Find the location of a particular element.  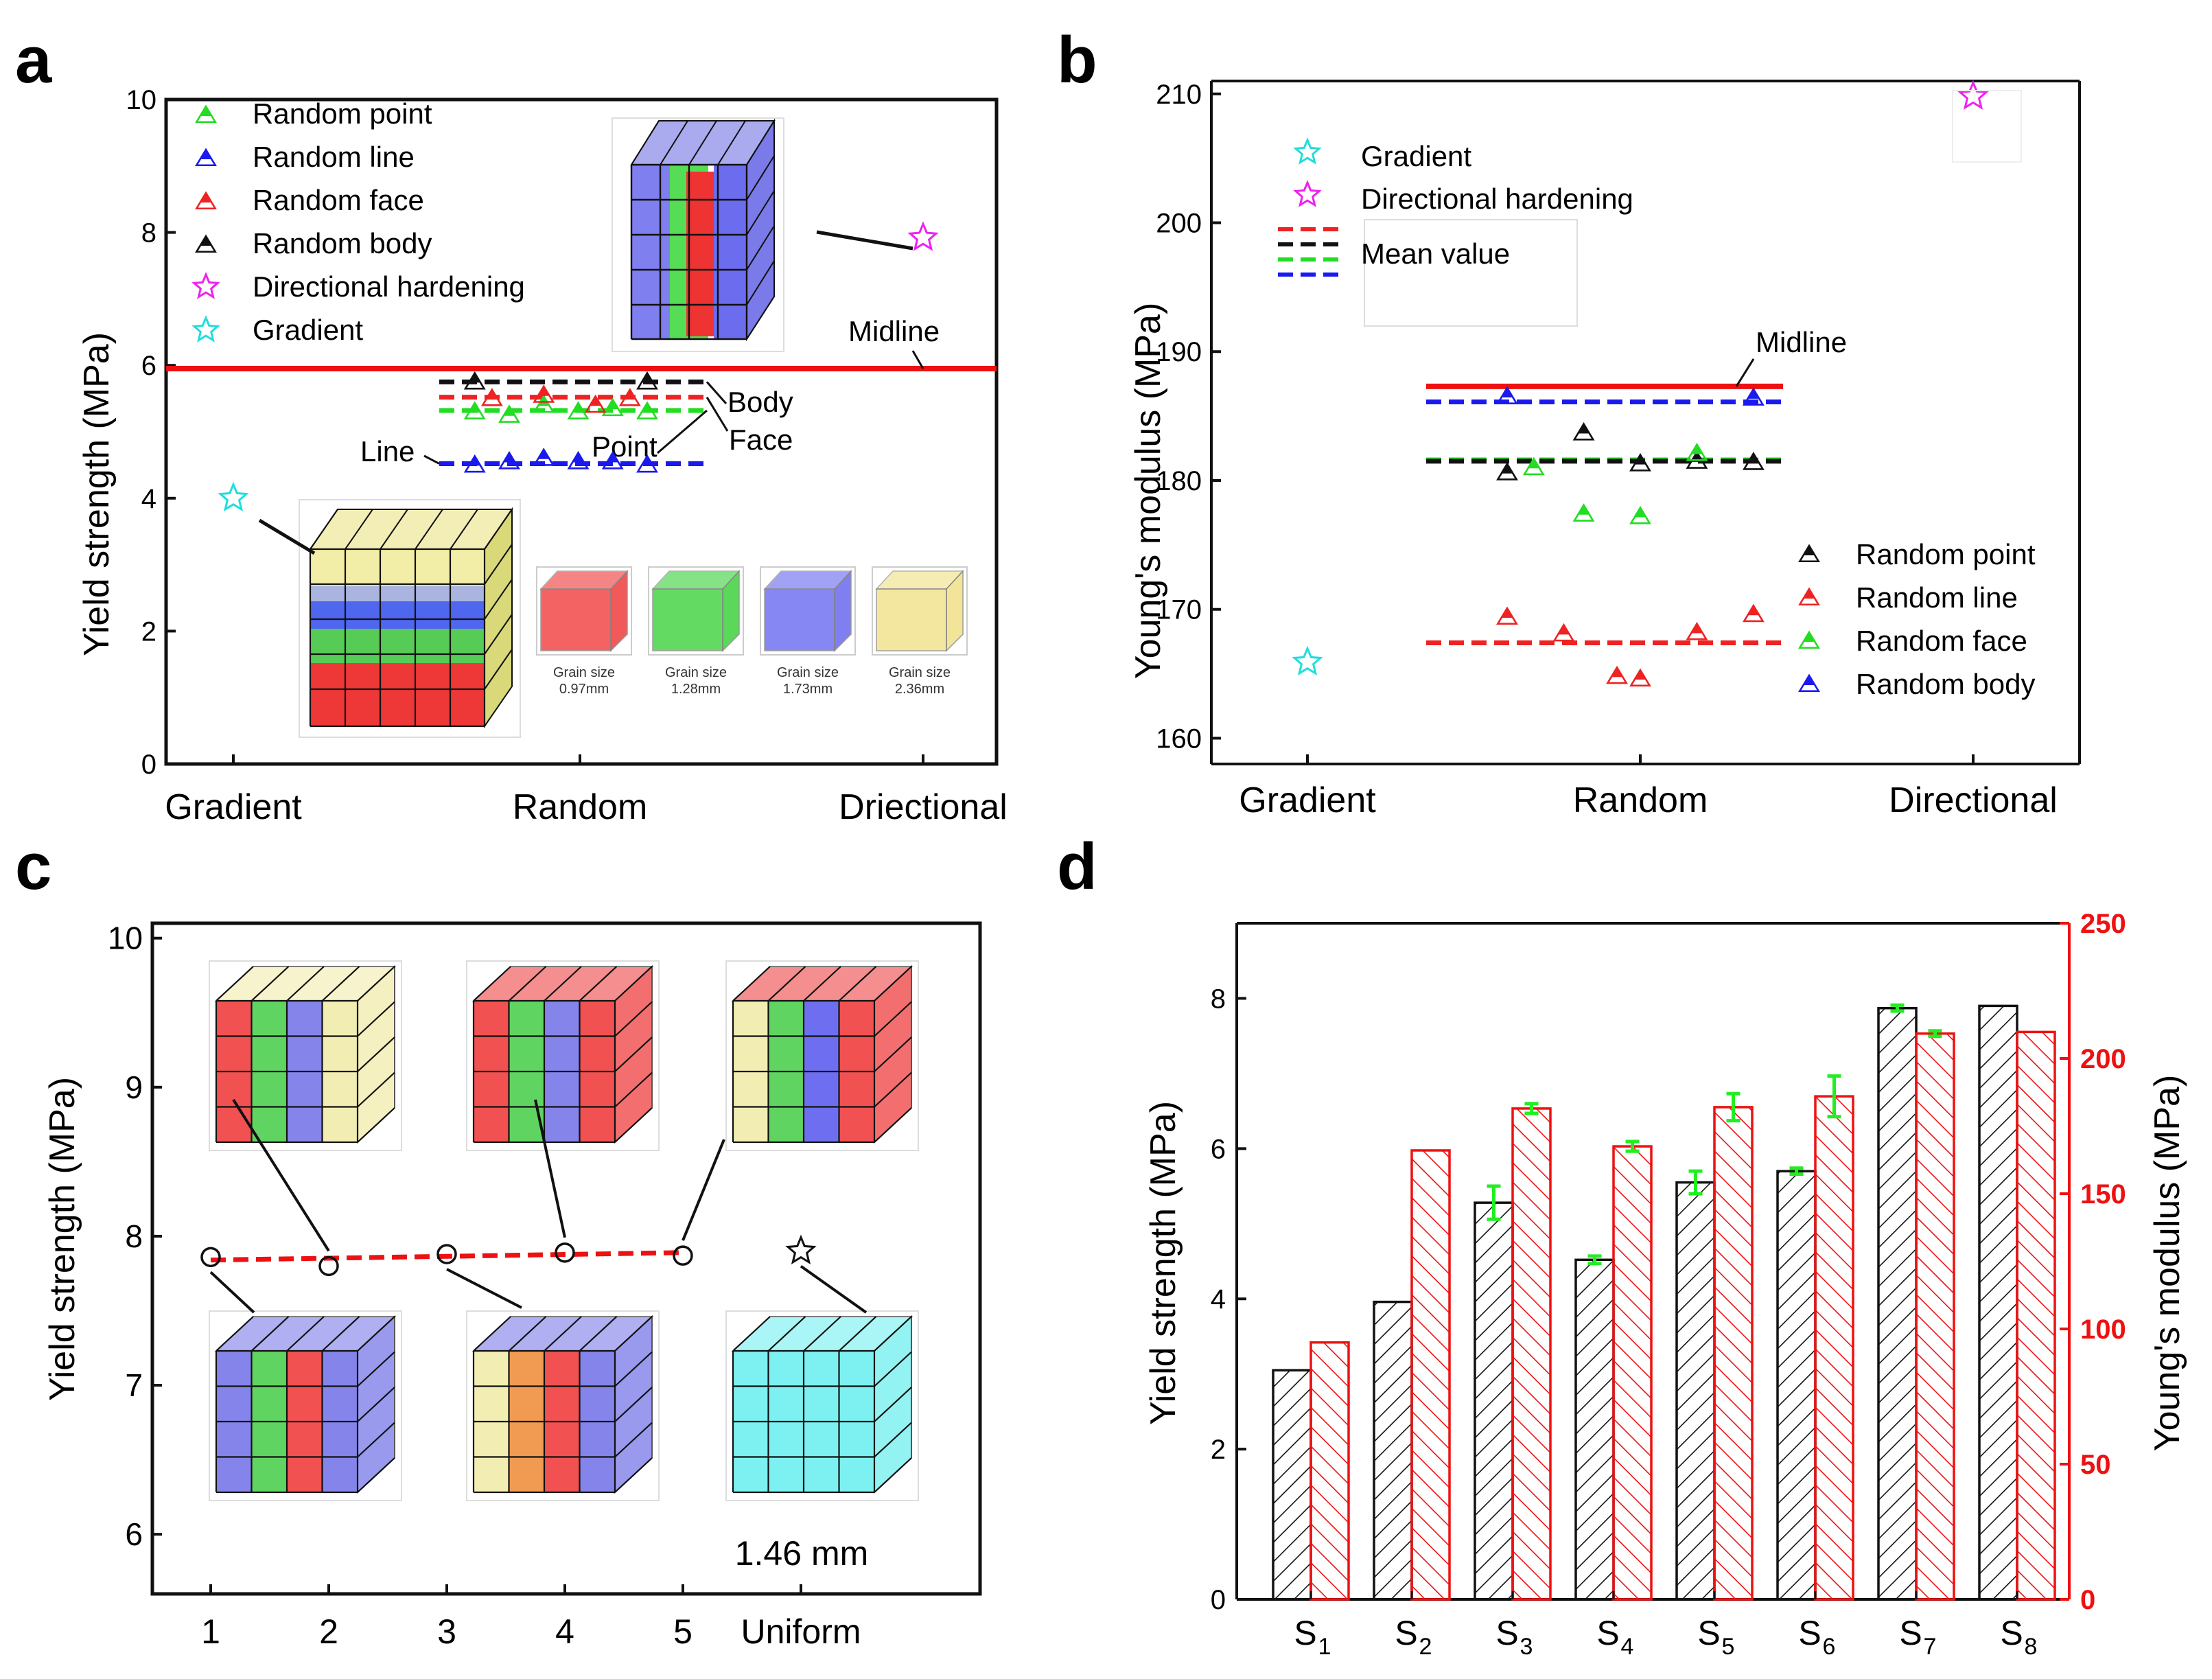

x-tick-subscript: 4 is located at coordinates (1627, 1647).